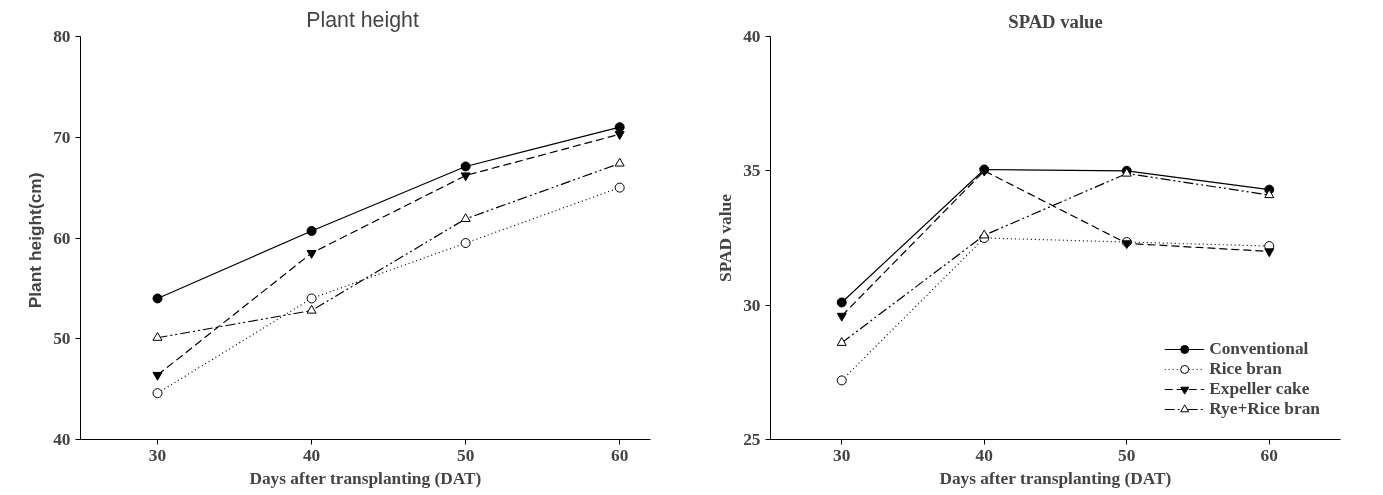  I want to click on legend-label: Conventional, so click(1259, 349).